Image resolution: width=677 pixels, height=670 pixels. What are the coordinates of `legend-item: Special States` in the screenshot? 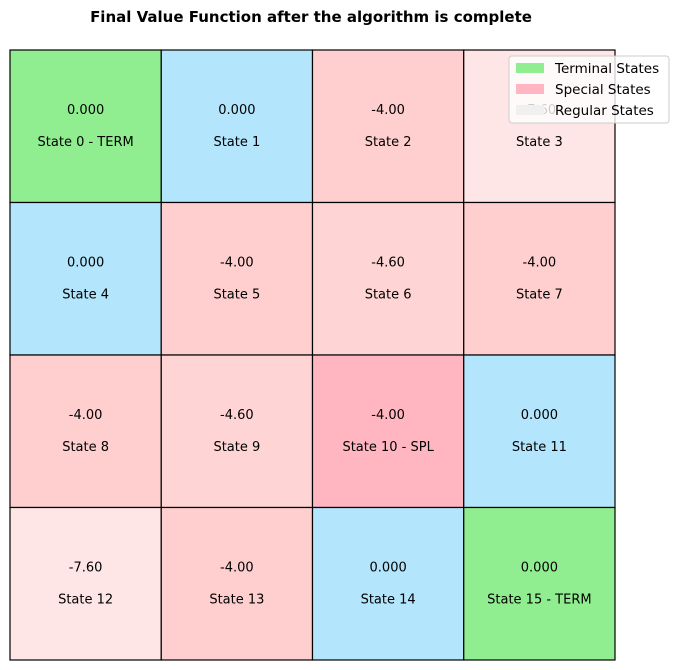 It's located at (583, 90).